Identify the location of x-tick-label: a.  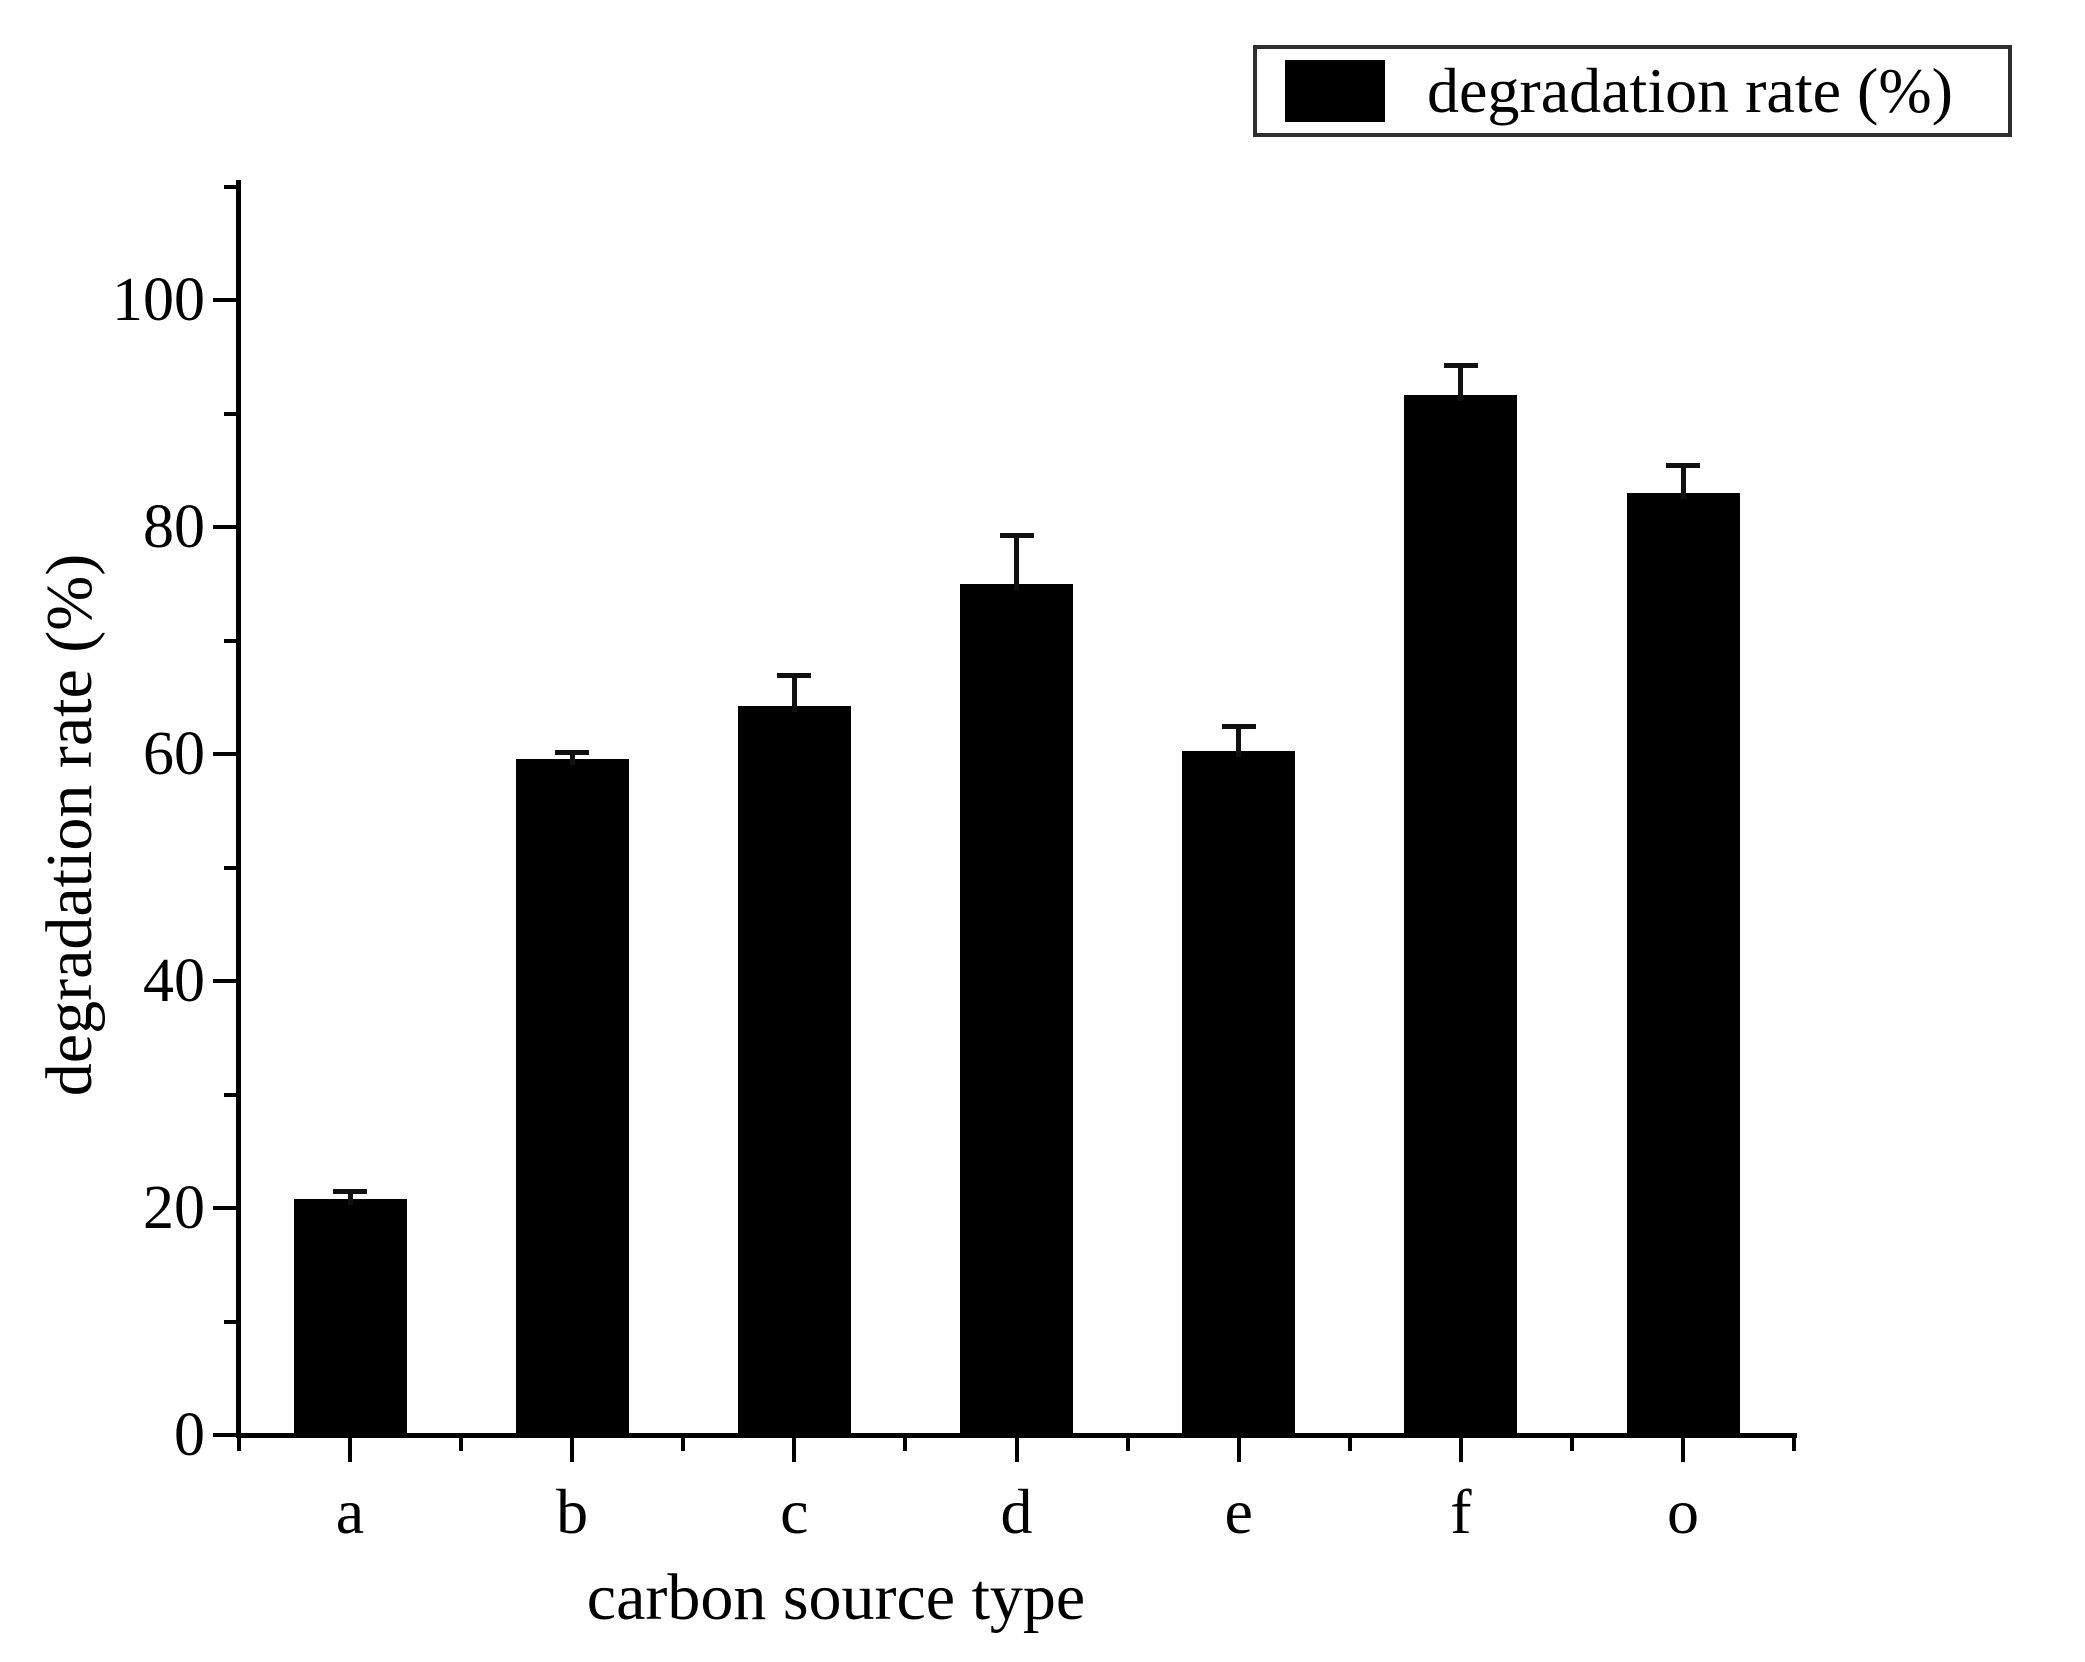
(350, 1511).